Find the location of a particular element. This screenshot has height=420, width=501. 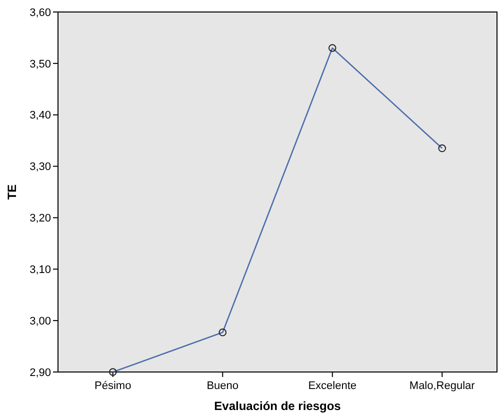

y-tick-label: 3,40 is located at coordinates (40, 116).